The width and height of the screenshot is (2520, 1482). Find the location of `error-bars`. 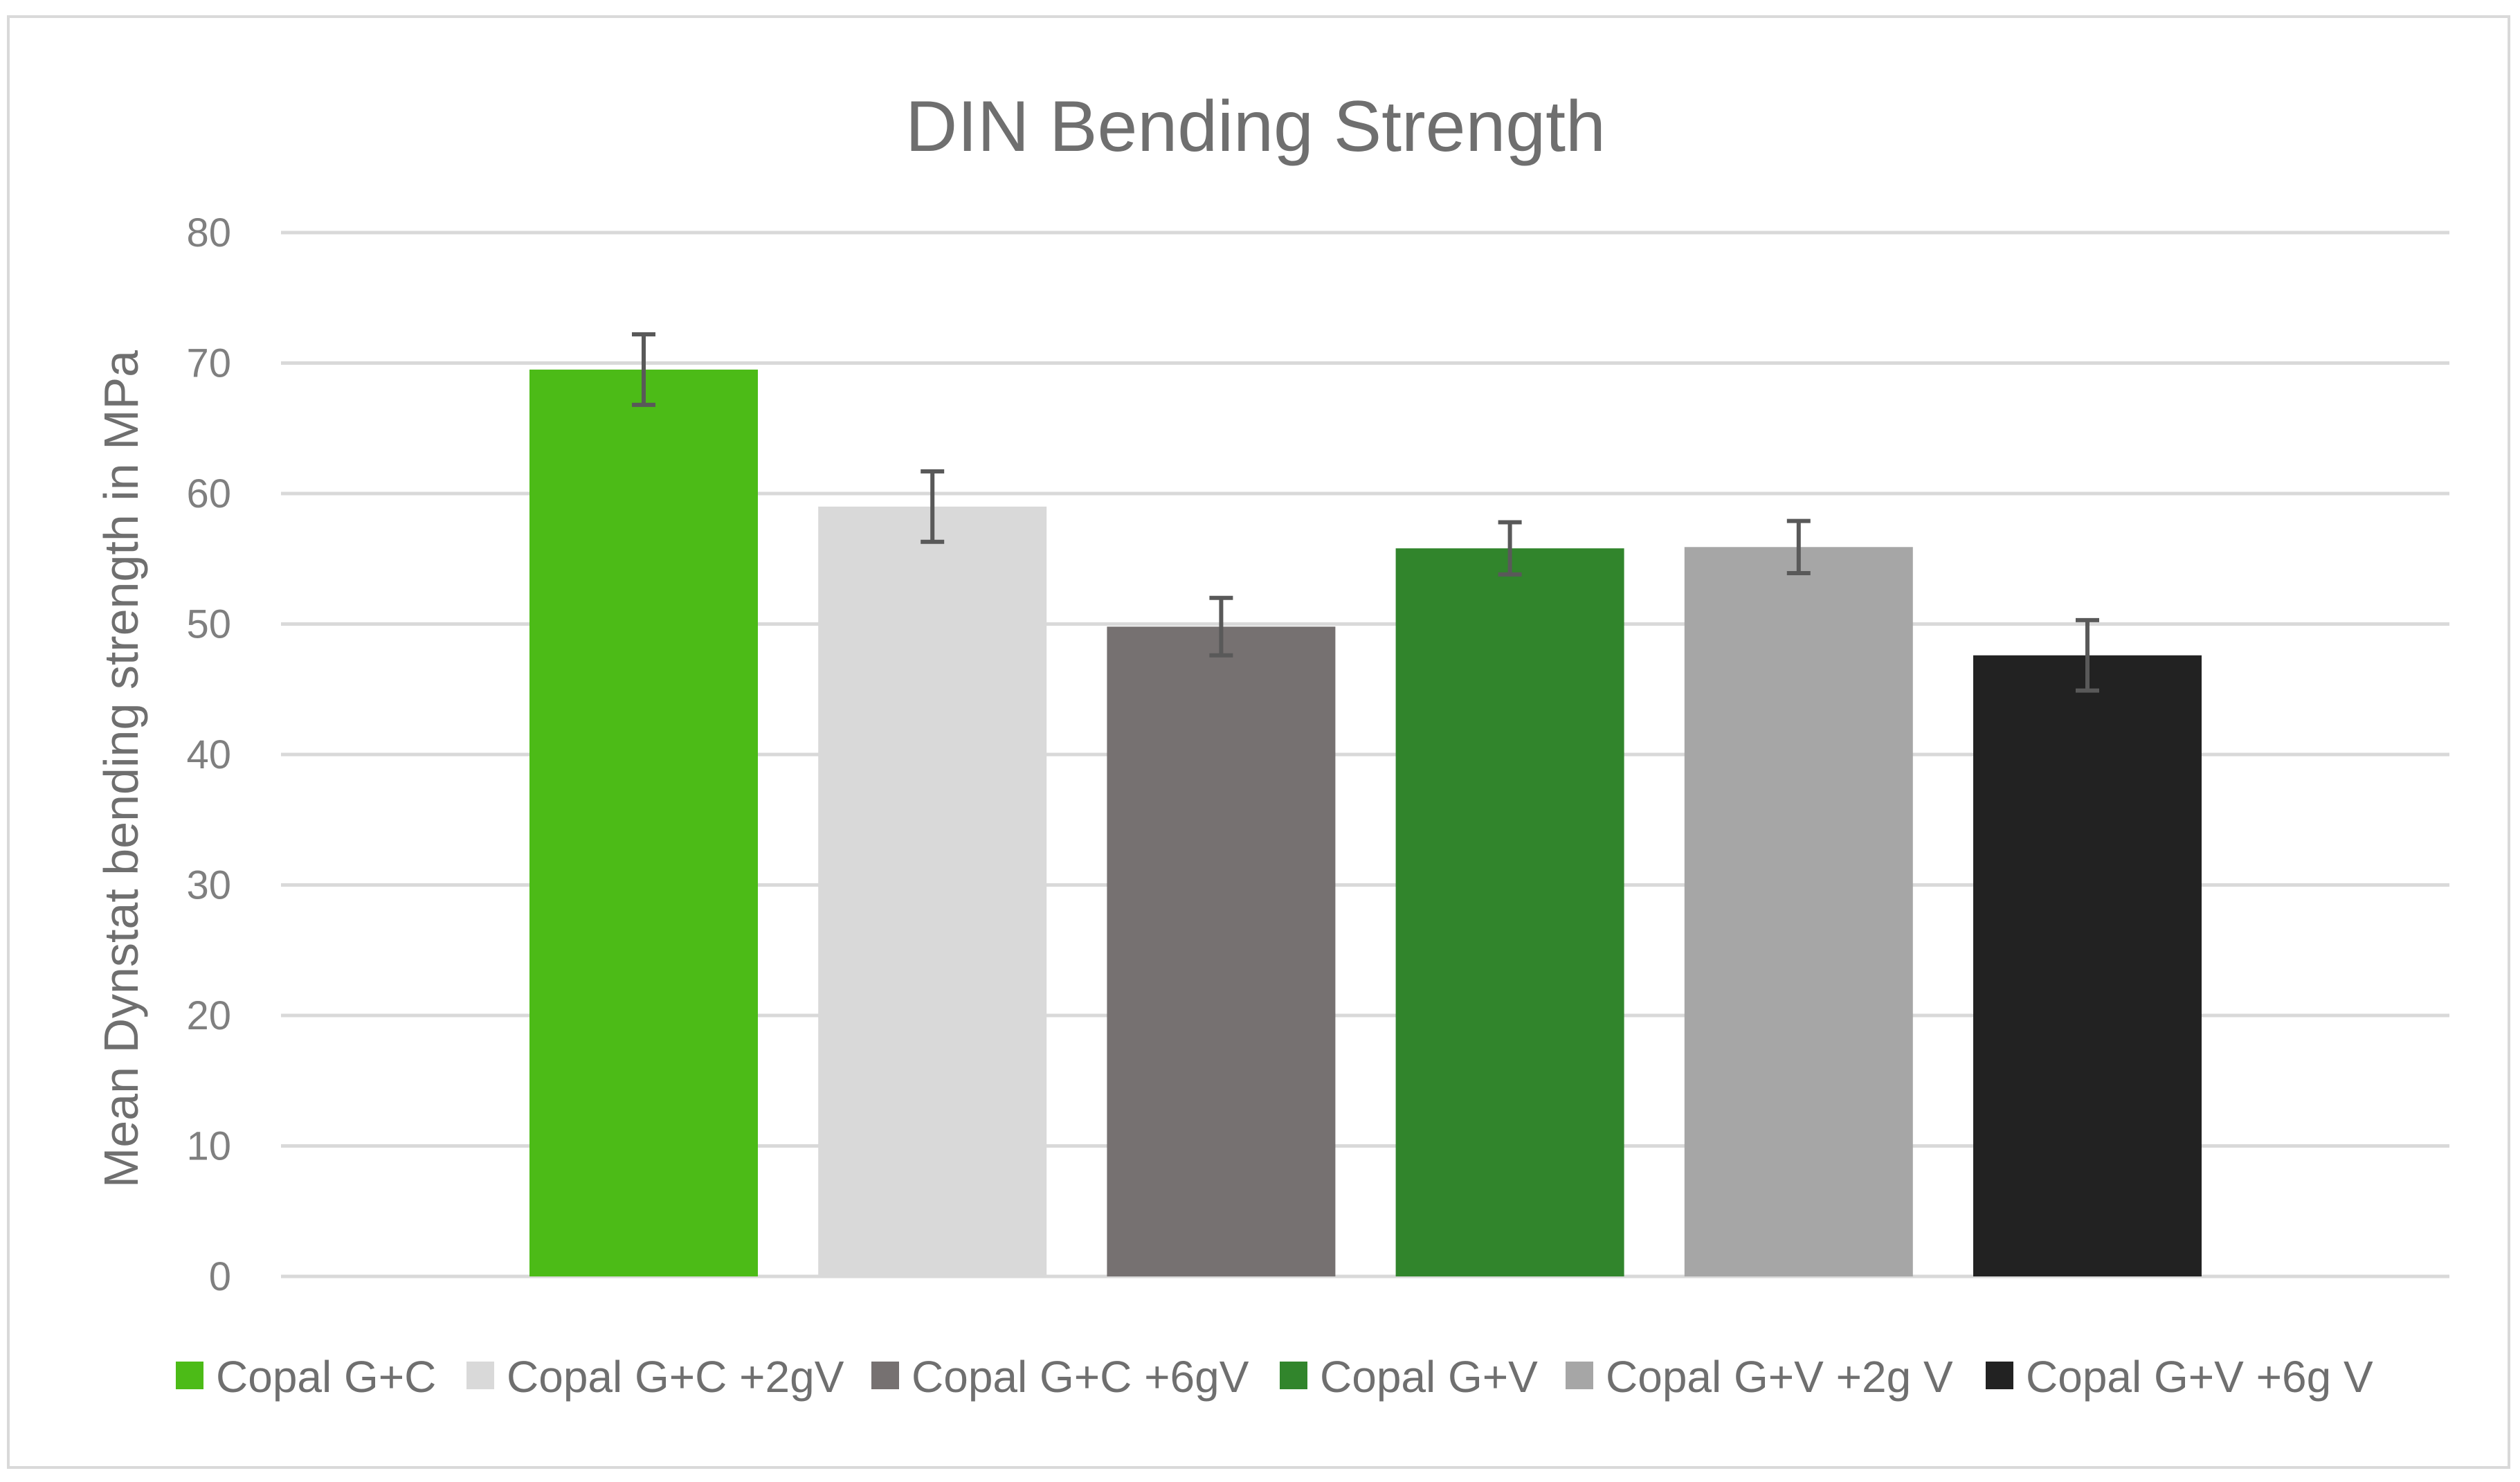

error-bars is located at coordinates (1365, 512).